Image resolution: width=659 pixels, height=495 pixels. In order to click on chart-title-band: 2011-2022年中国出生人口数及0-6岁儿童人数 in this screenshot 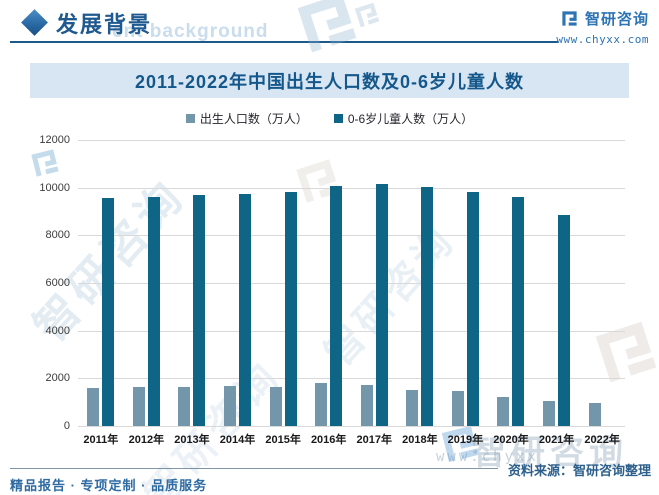, I will do `click(329, 80)`.